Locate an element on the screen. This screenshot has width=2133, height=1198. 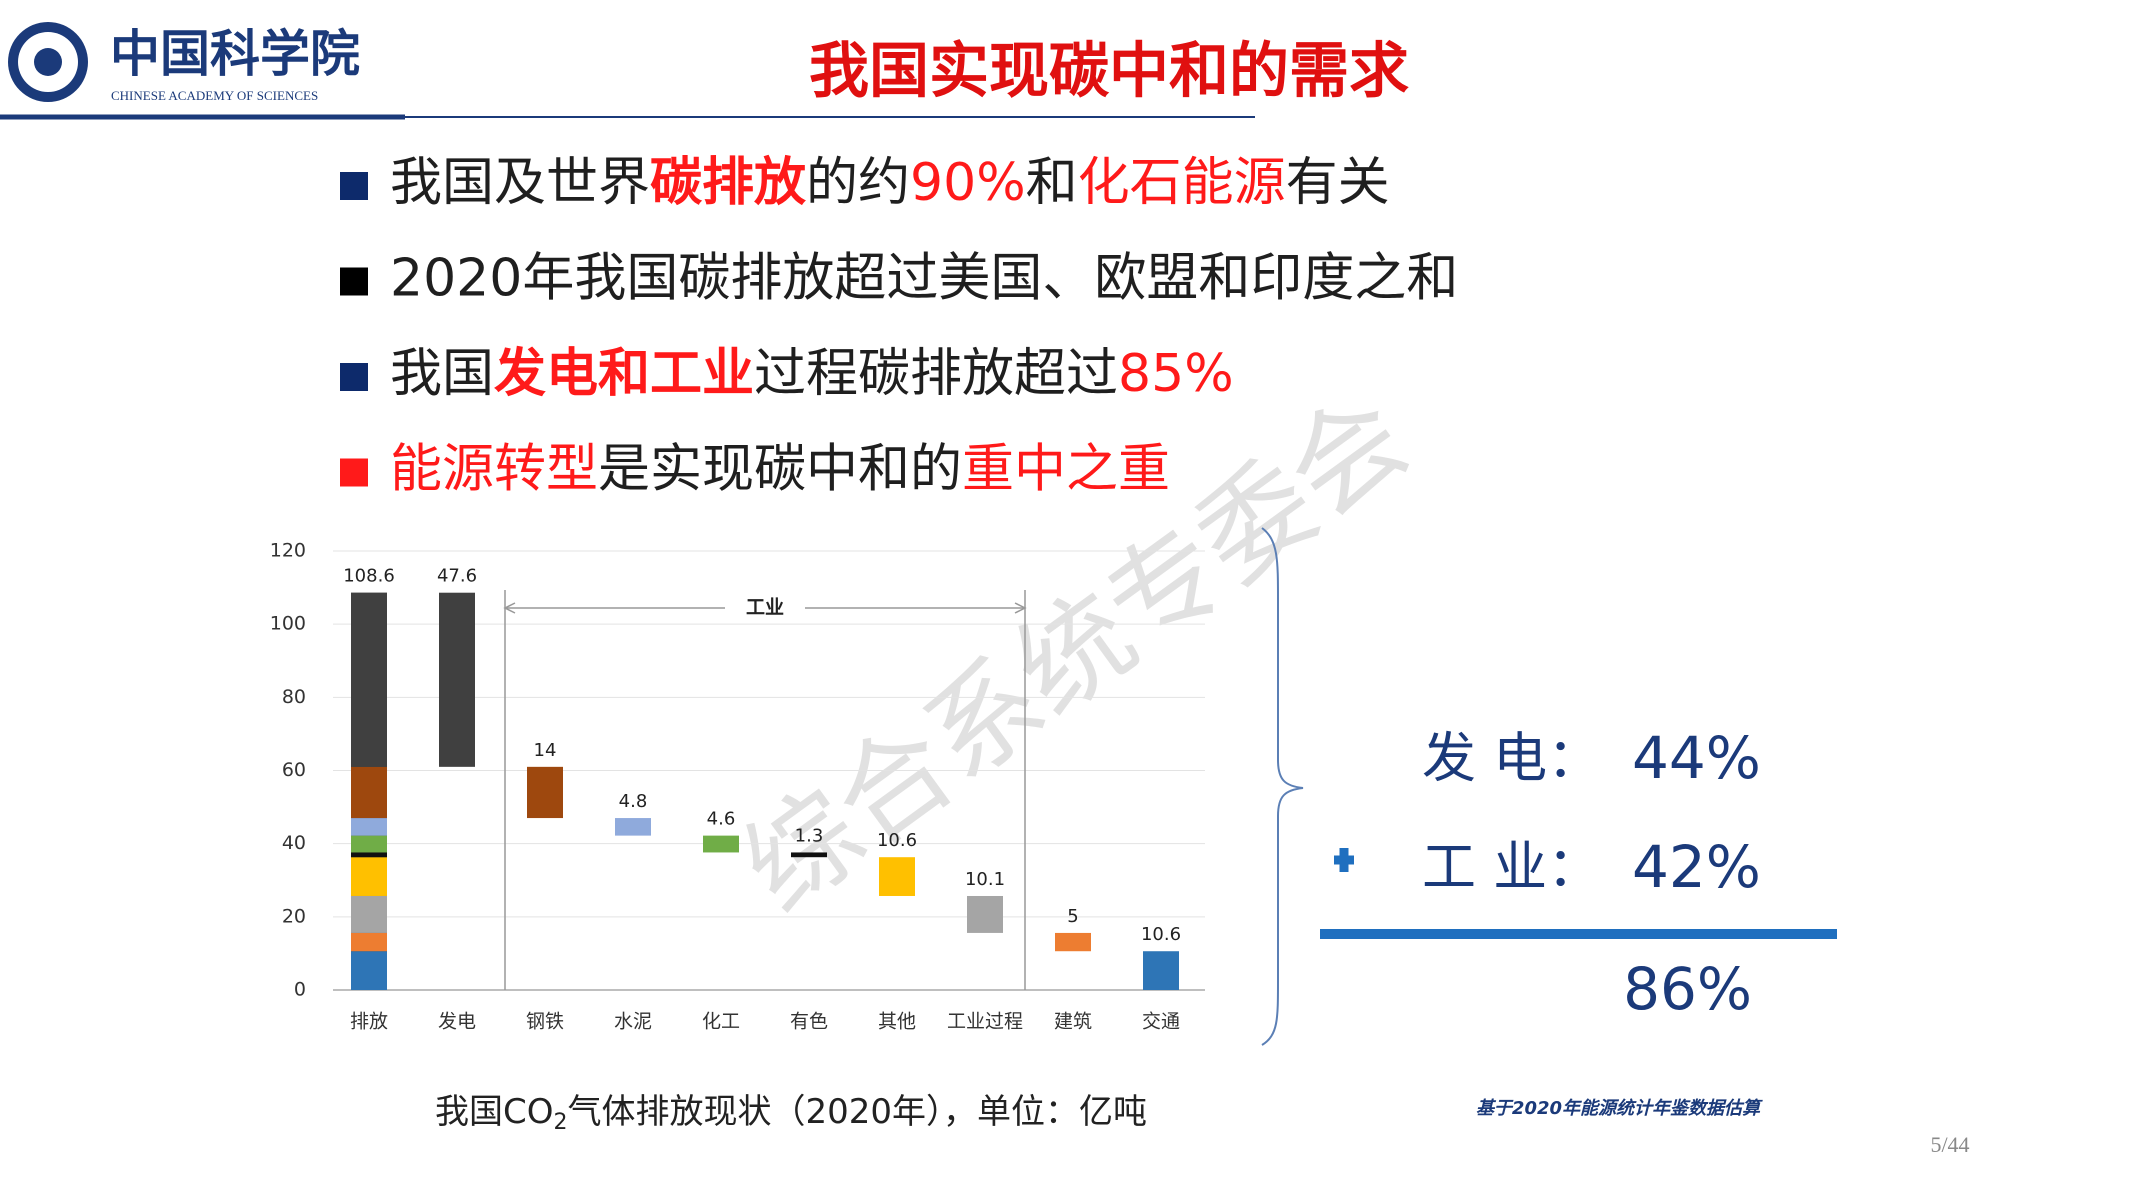
value-label: 14 is located at coordinates (545, 750).